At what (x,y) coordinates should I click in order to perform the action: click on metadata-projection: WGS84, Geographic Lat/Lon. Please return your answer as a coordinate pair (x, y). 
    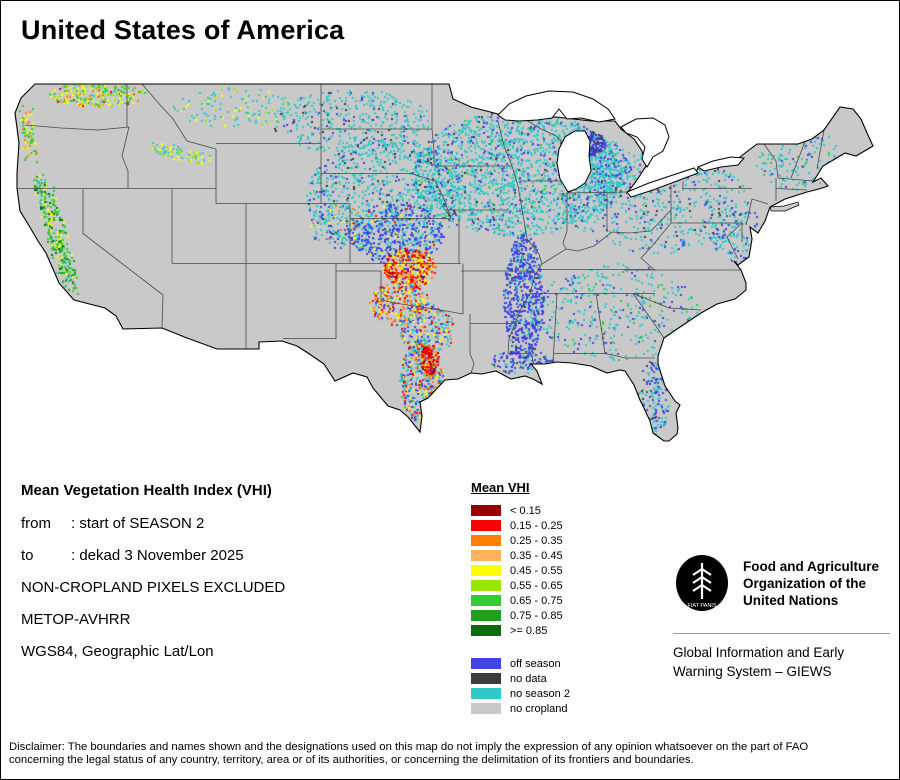
    Looking at the image, I should click on (117, 651).